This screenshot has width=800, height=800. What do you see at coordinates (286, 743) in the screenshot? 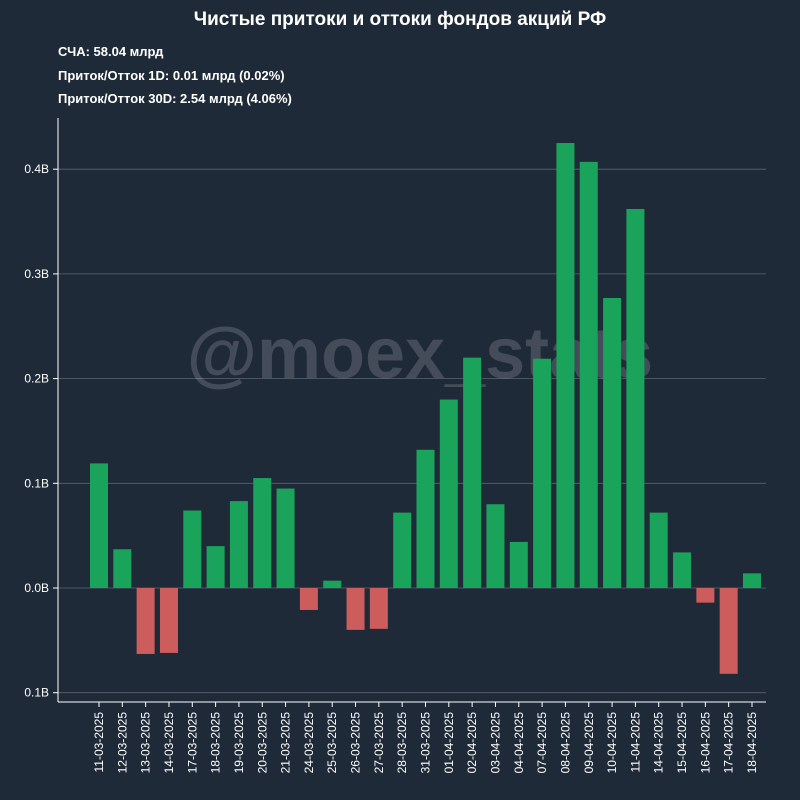
I see `x-tick-label: 21-03-2025` at bounding box center [286, 743].